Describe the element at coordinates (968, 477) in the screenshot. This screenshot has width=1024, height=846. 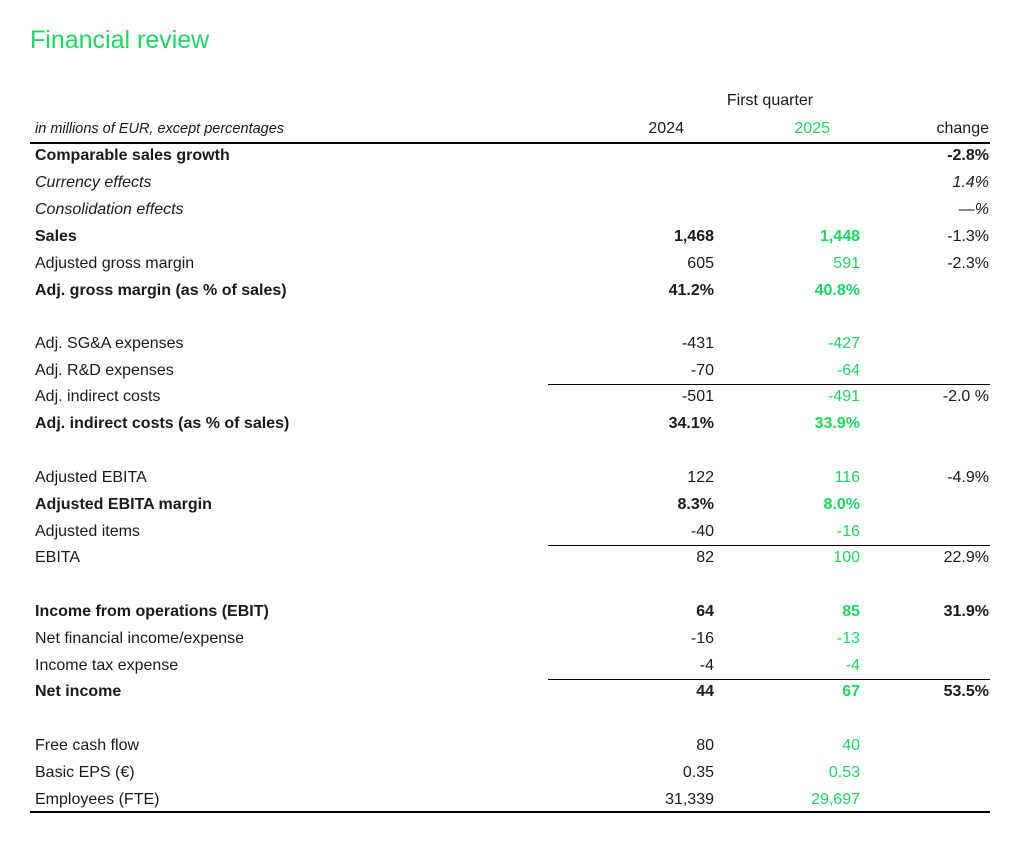
I see `value-change: -4.9%` at that location.